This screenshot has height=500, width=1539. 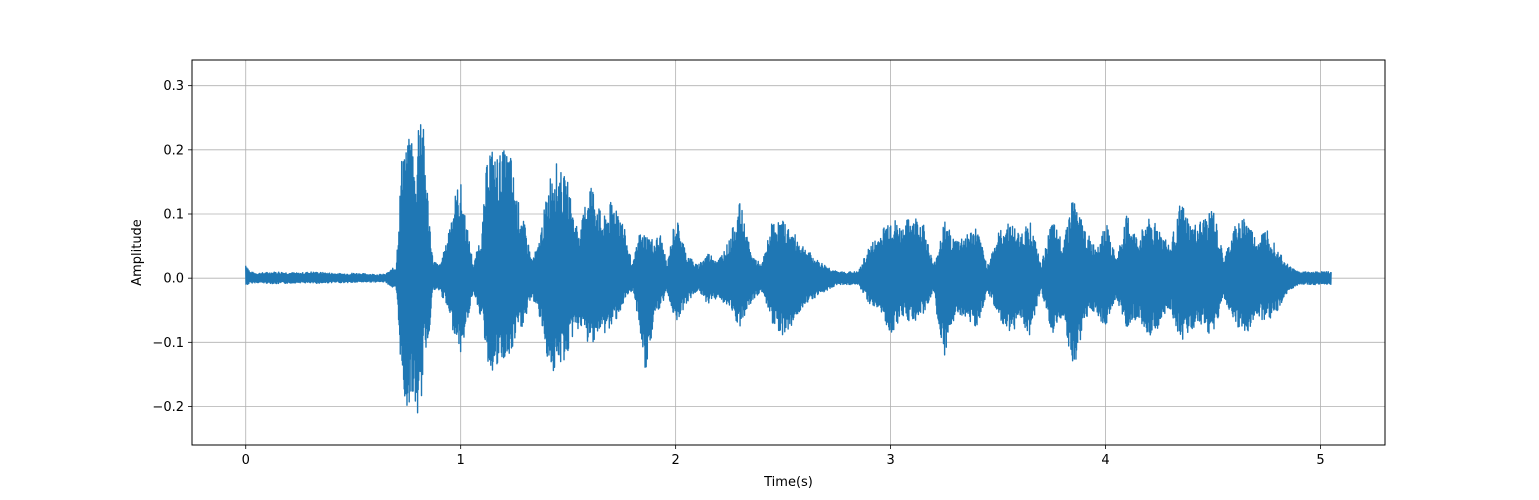 What do you see at coordinates (172, 247) in the screenshot?
I see `y-axis-ticks: −0.2 −0.1 0.0 0.1 0.2 0.3` at bounding box center [172, 247].